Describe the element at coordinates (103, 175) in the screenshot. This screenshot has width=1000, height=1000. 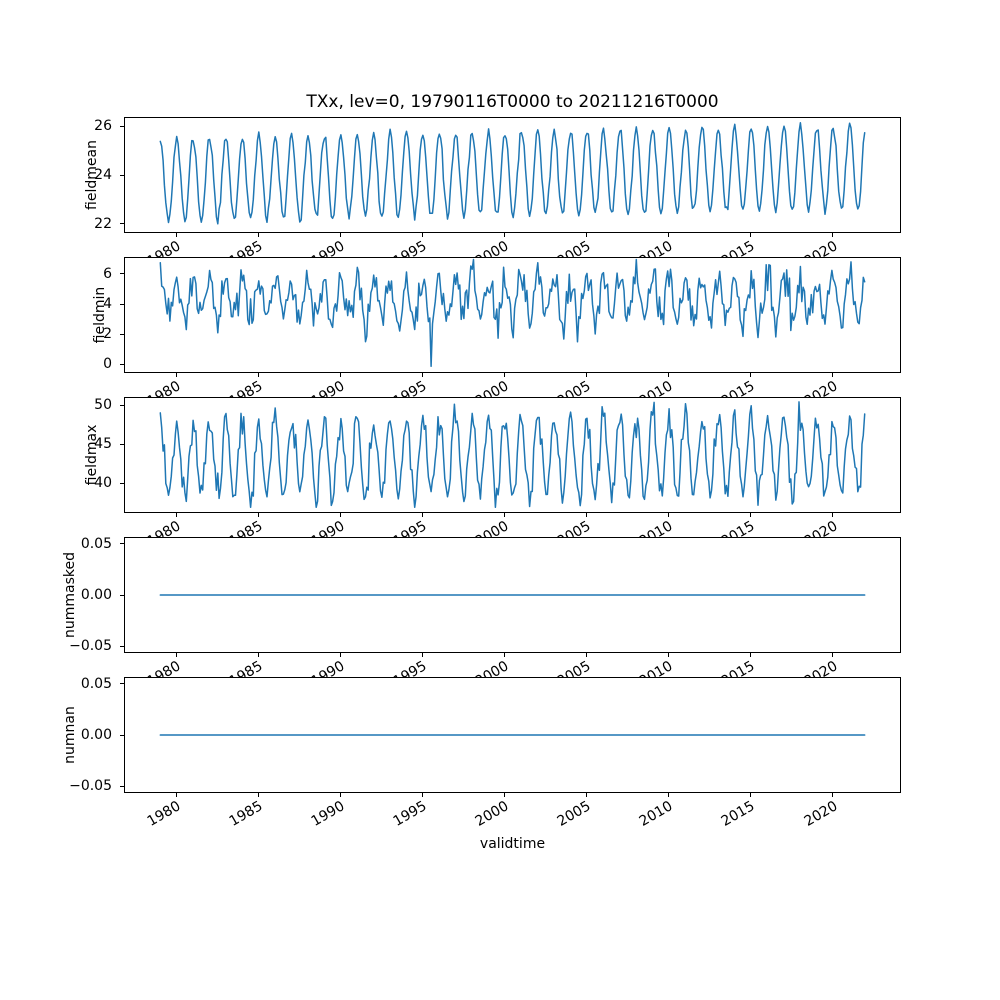
I see `y-tick-label: 24` at that location.